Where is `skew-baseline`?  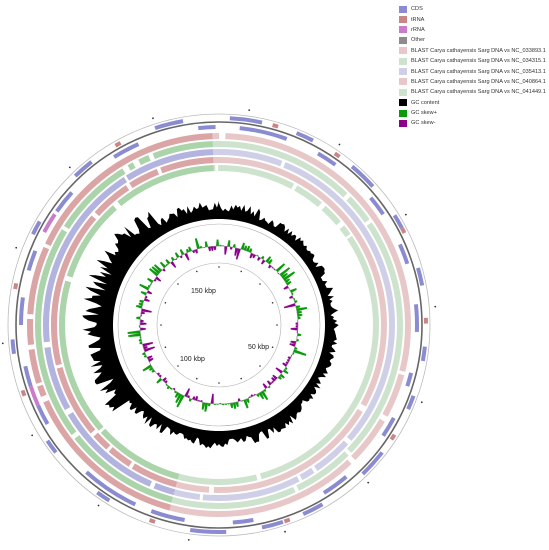
skew-baseline is located at coordinates (219, 325).